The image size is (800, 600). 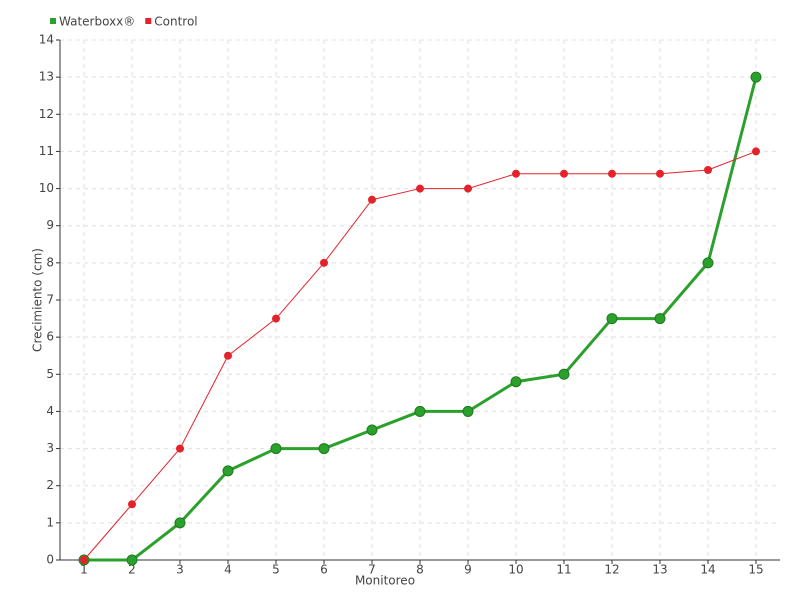 I want to click on x-tick-label: 7, so click(x=372, y=570).